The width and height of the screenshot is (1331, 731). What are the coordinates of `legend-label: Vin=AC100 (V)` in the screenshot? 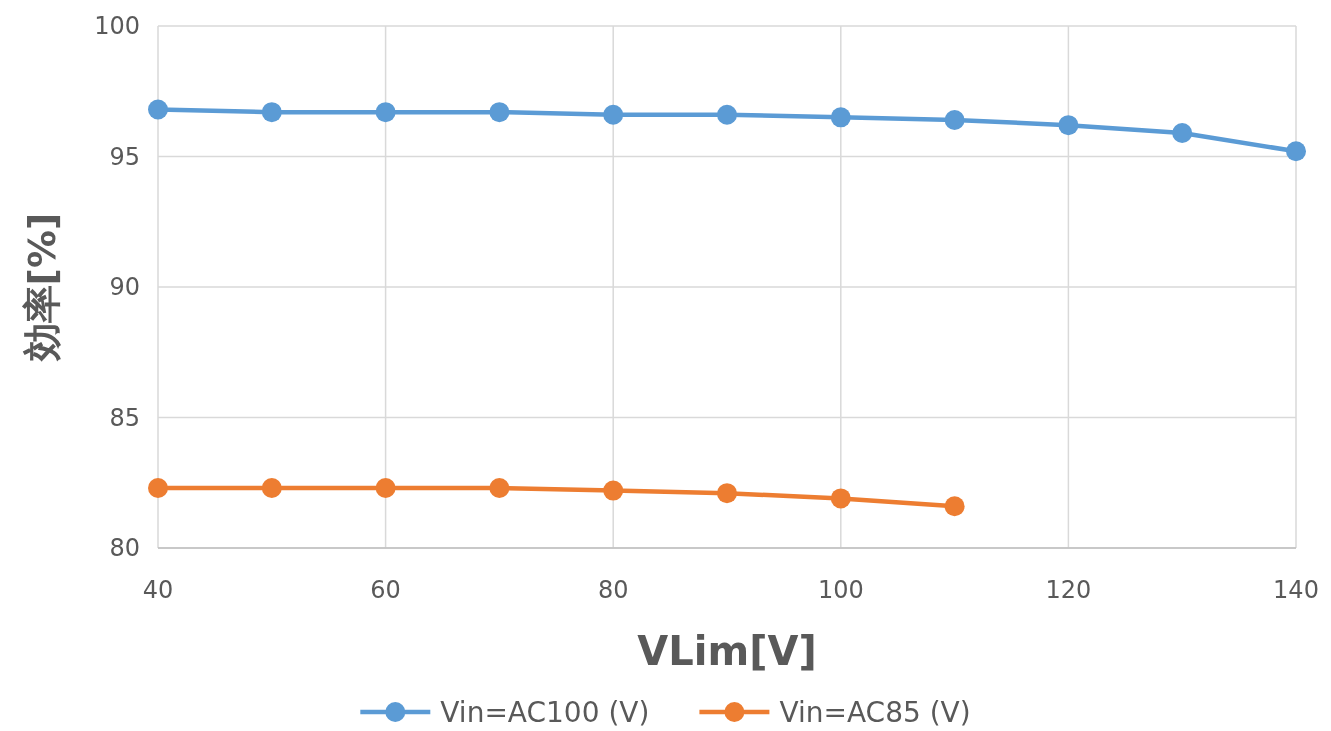 It's located at (545, 712).